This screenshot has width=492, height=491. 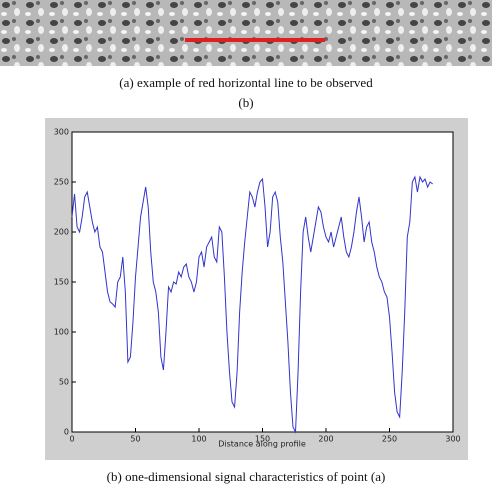 I want to click on x-tick-label: 300, so click(x=452, y=439).